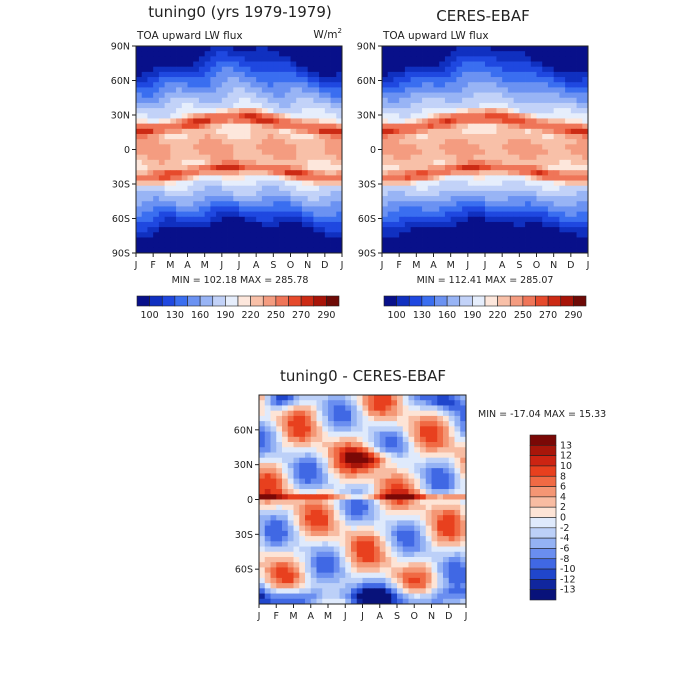  Describe the element at coordinates (568, 590) in the screenshot. I see `colorbar-label: -13` at that location.